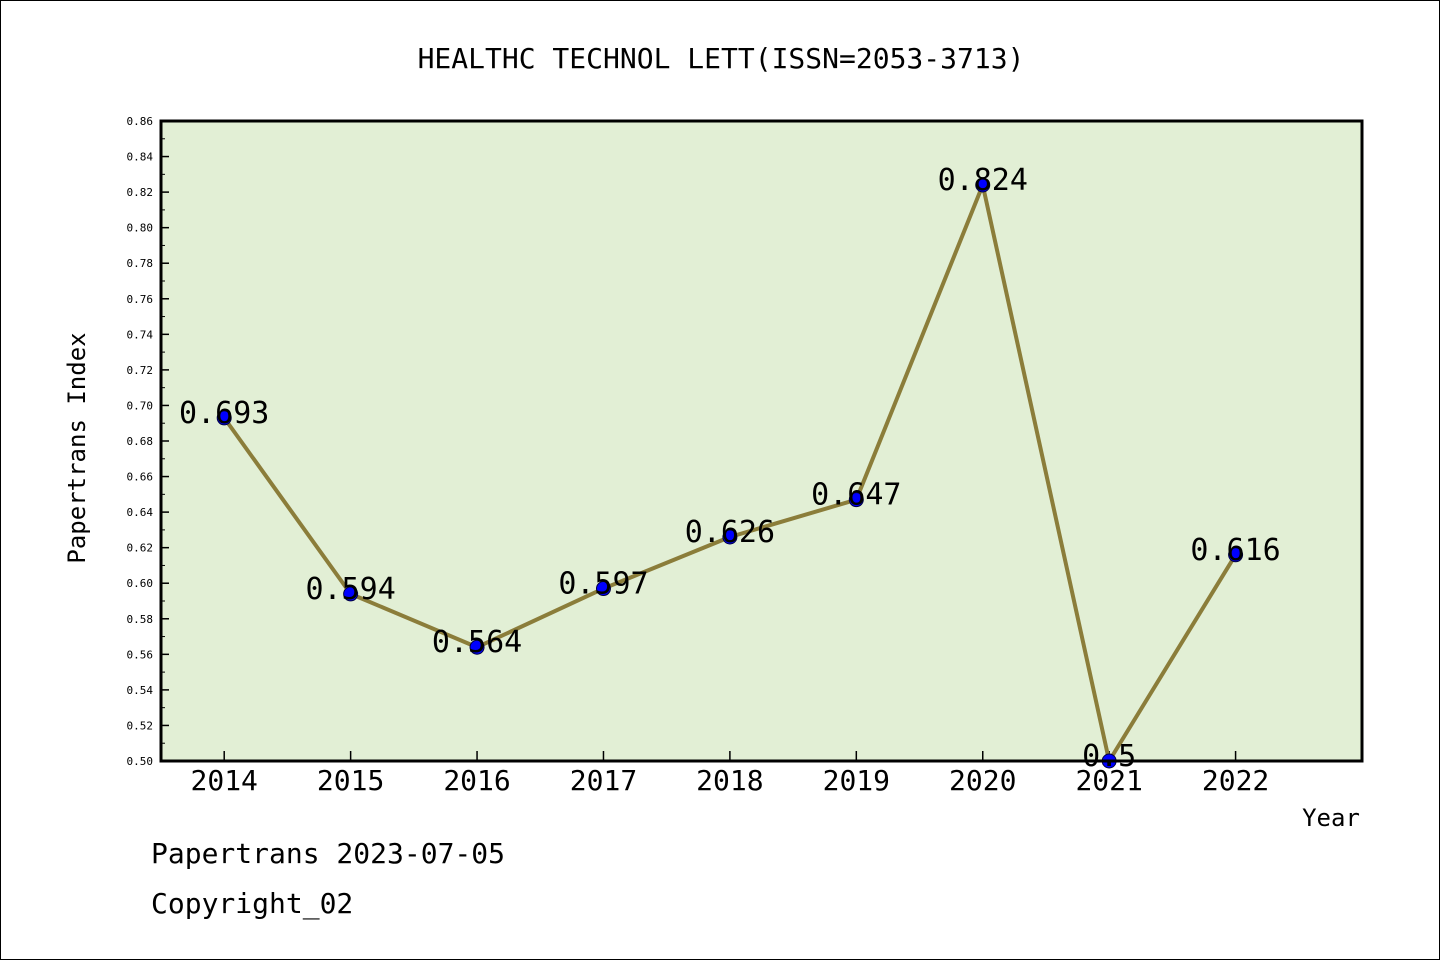 The width and height of the screenshot is (1440, 961). Describe the element at coordinates (140, 690) in the screenshot. I see `y-tick-label: 0.54` at that location.